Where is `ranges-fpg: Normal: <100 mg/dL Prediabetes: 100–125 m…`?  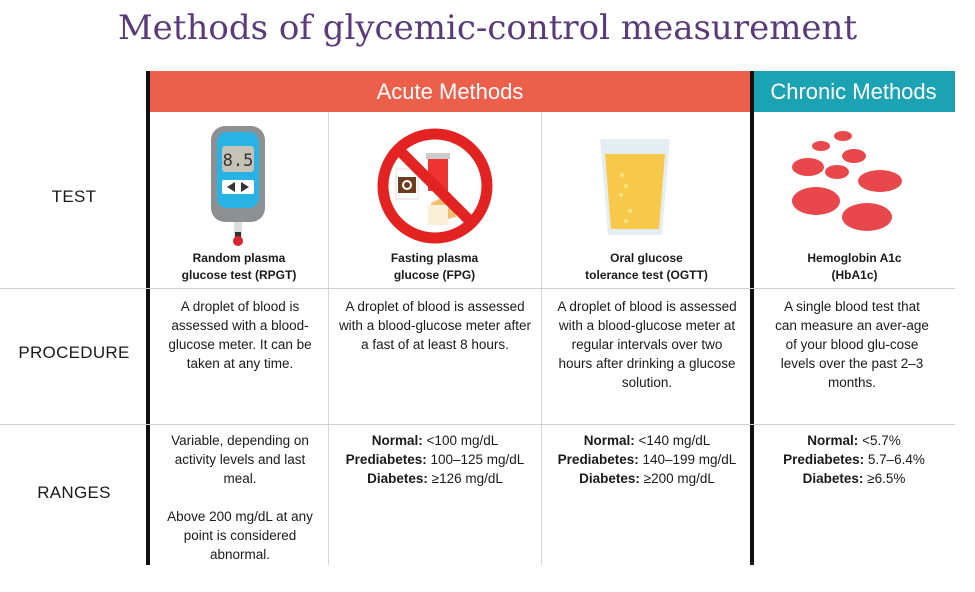 ranges-fpg: Normal: <100 mg/dL Prediabetes: 100–125 m… is located at coordinates (435, 459).